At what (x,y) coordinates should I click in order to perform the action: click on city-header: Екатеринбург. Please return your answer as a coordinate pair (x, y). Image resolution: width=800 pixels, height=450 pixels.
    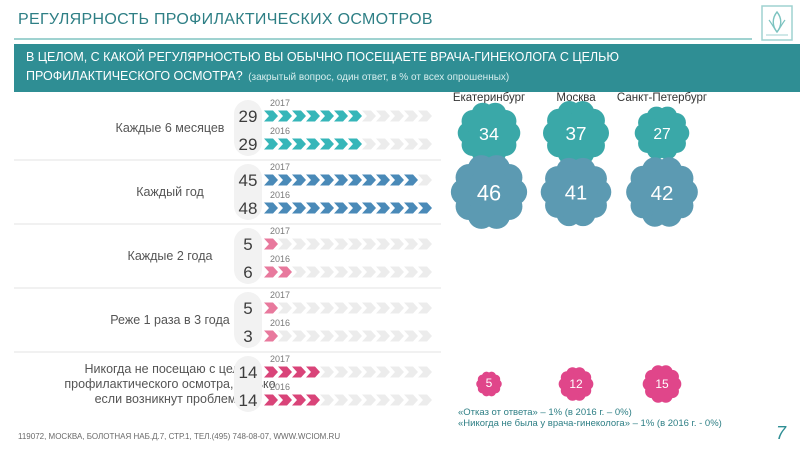
    Looking at the image, I should click on (489, 98).